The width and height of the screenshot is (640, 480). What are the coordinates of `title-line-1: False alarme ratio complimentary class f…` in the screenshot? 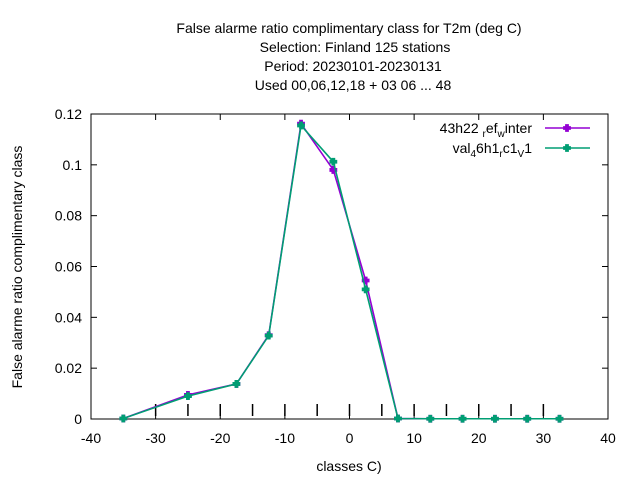 It's located at (348, 28).